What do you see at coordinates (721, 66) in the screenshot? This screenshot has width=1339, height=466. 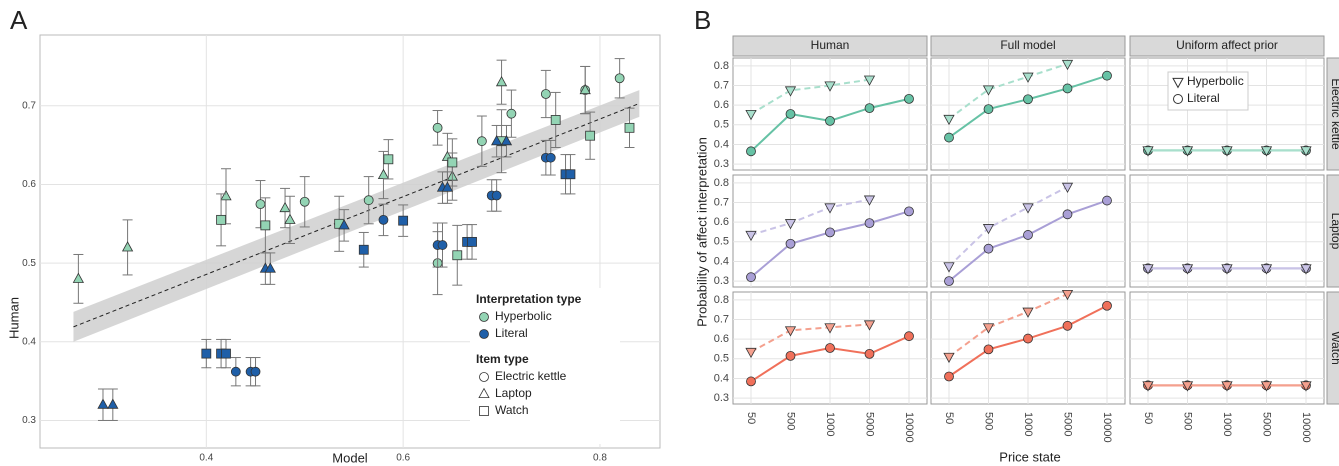 I see `y-tick-label: 0.8` at bounding box center [721, 66].